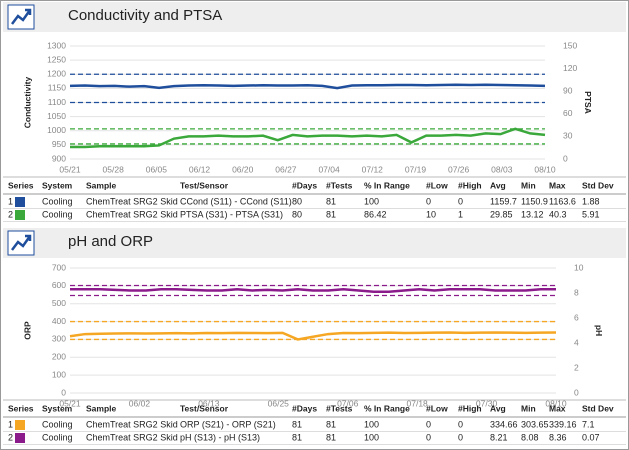 This screenshot has width=629, height=450. I want to click on y-tick-label: 600, so click(59, 285).